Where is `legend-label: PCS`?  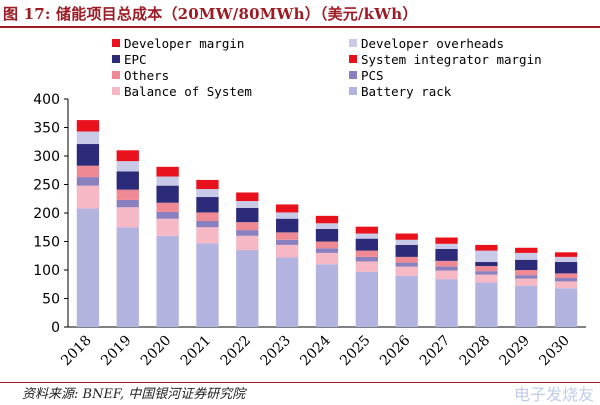
legend-label: PCS is located at coordinates (372, 75).